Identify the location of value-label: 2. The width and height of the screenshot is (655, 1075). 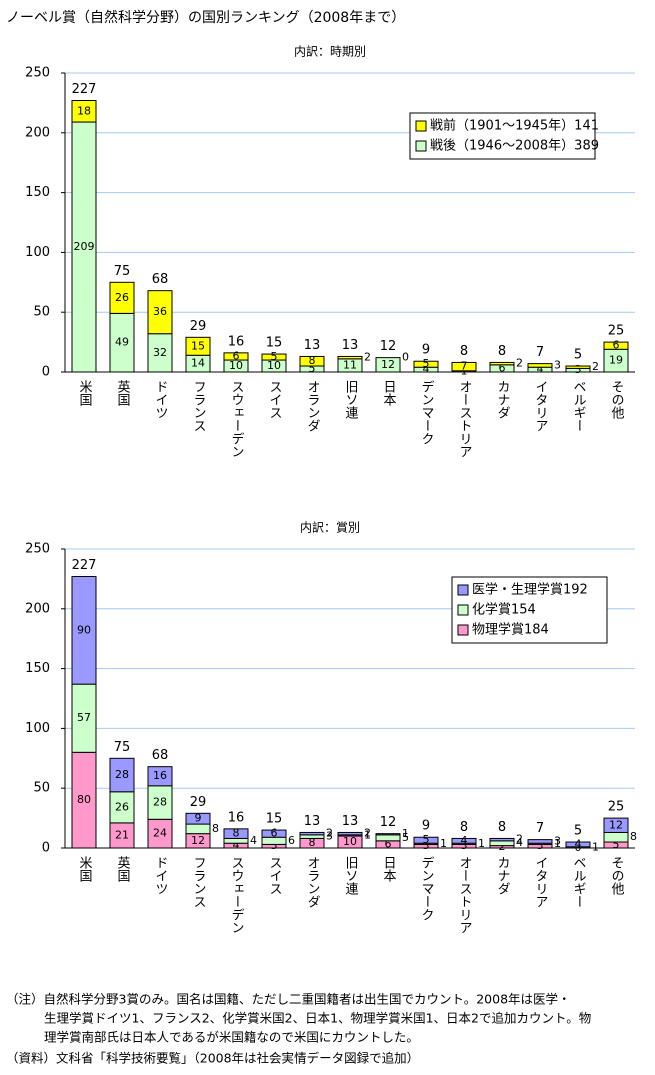
(595, 366).